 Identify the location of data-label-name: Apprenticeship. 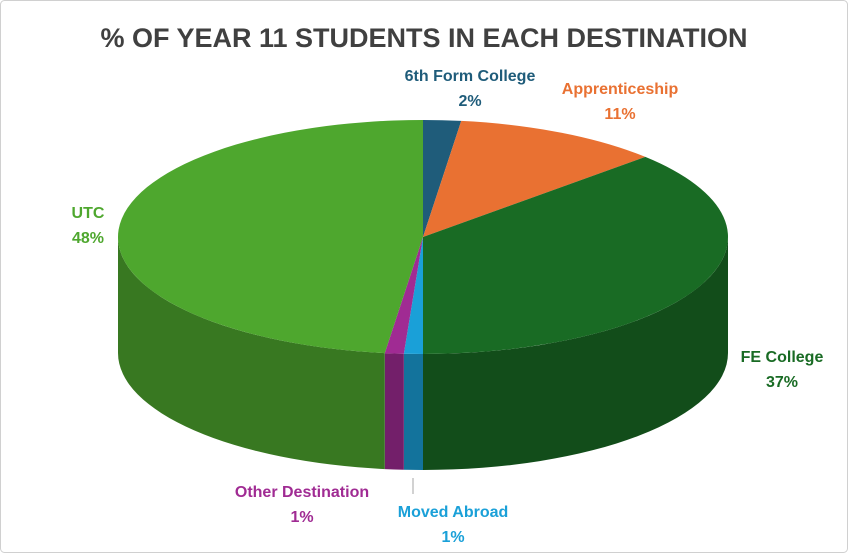
(620, 89).